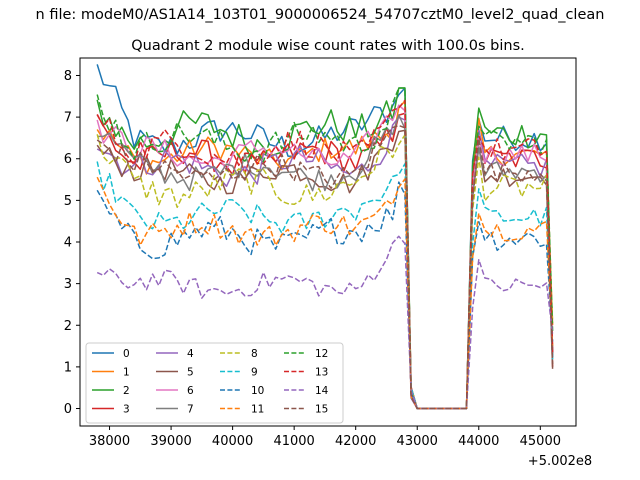  I want to click on legend-label: 9, so click(254, 373).